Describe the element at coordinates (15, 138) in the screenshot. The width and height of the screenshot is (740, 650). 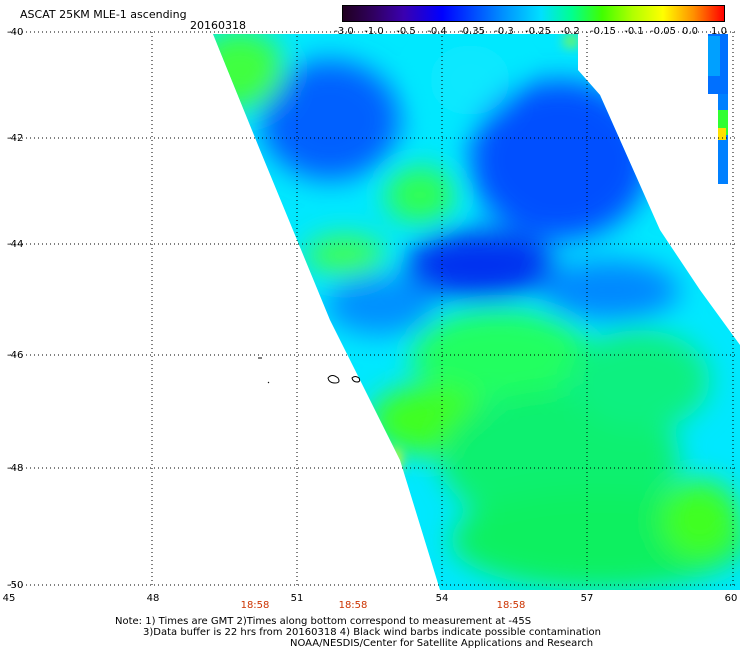
I see `lat-label: -42` at that location.